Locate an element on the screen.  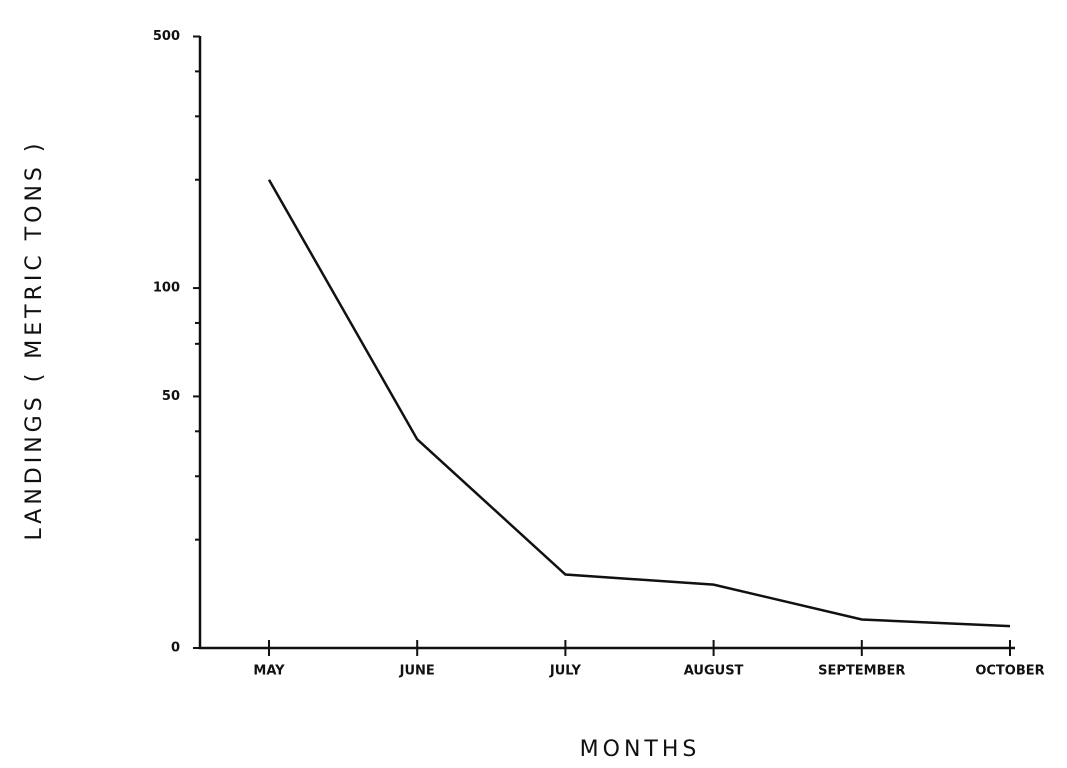
y-tick-label: 0 is located at coordinates (175, 648).